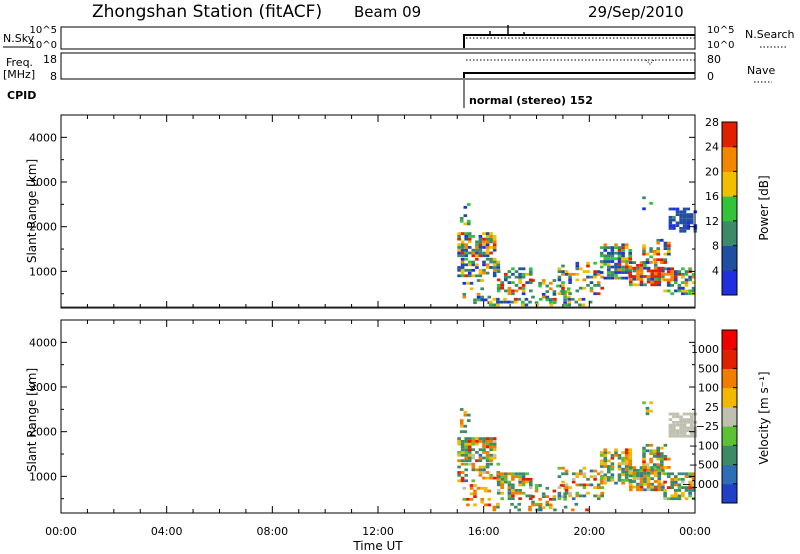 The height and width of the screenshot is (554, 800). I want to click on cpid-mode-label: normal (stereo) 152, so click(531, 100).